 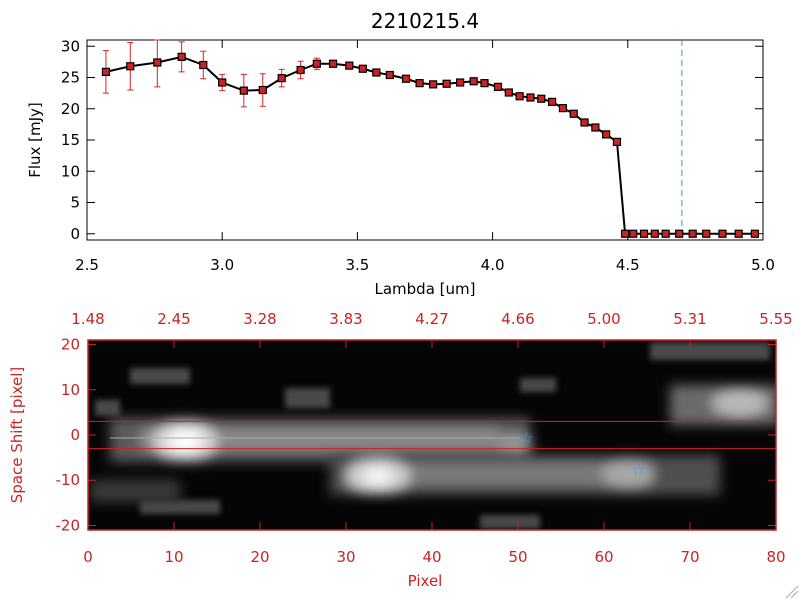 What do you see at coordinates (775, 557) in the screenshot?
I see `image-x-tick-label: 80` at bounding box center [775, 557].